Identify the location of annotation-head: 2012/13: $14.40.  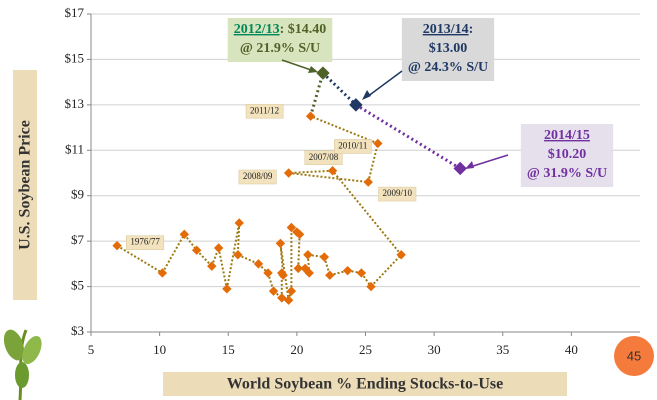
(280, 29).